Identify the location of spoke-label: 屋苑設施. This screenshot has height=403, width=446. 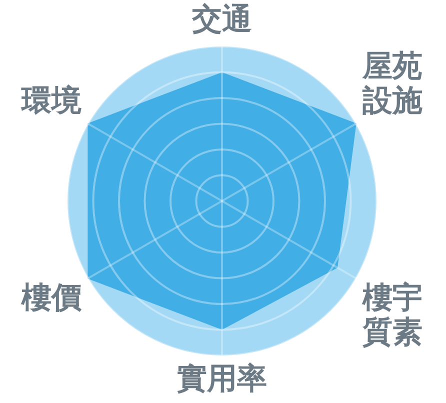
(392, 83).